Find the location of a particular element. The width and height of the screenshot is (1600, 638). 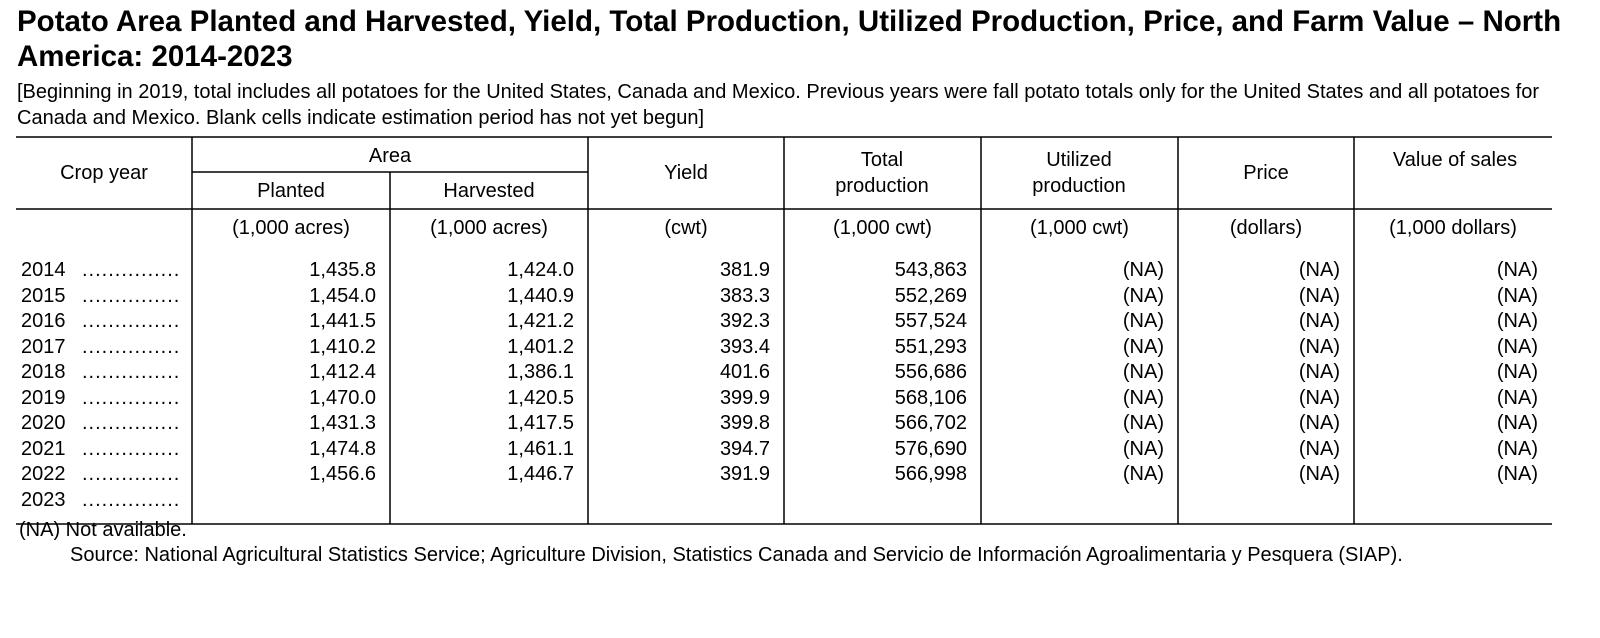

unit-value-of-sales: (1,000 dollars) is located at coordinates (1453, 228).